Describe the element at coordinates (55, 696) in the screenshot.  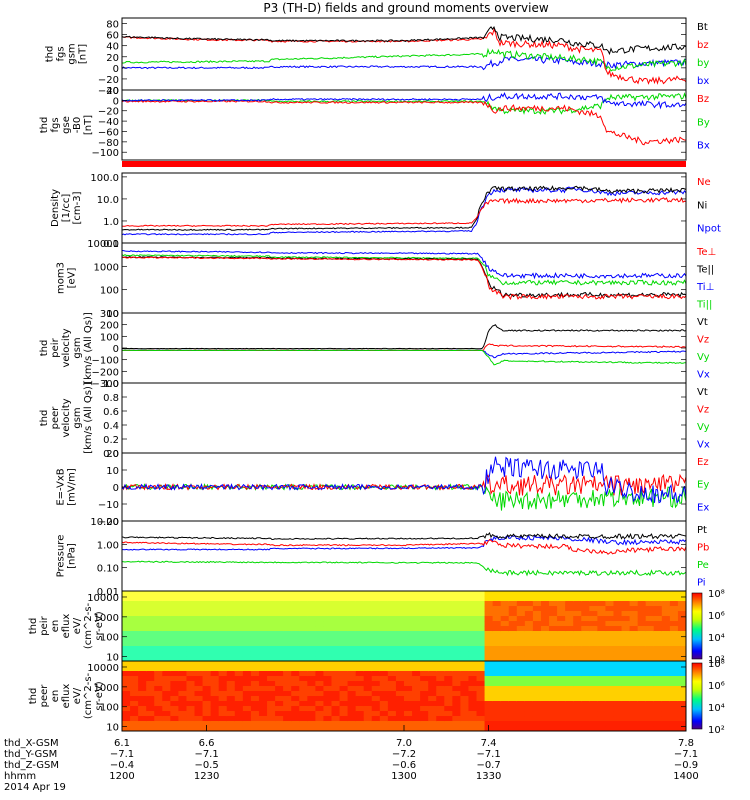
I see `y-axis-label-line: en` at that location.